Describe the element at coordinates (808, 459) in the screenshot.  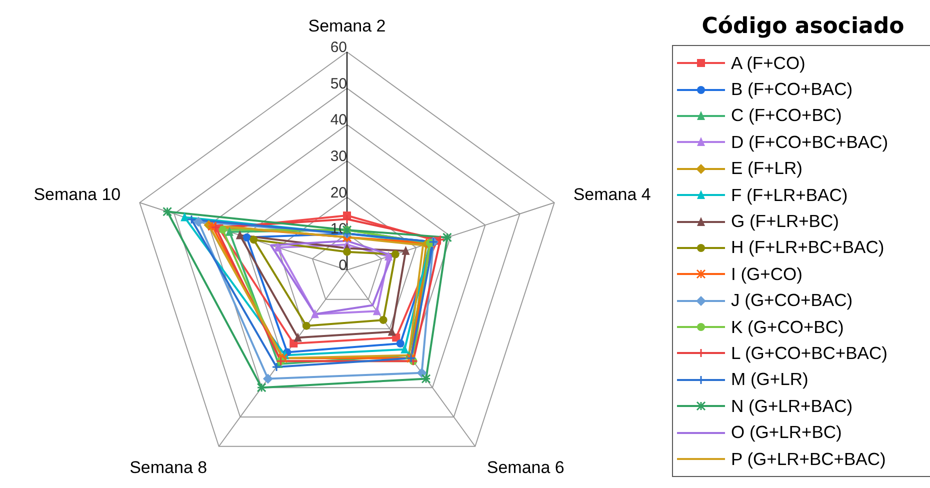
I see `legend-label: P (G+LR+BC+BAC)` at that location.